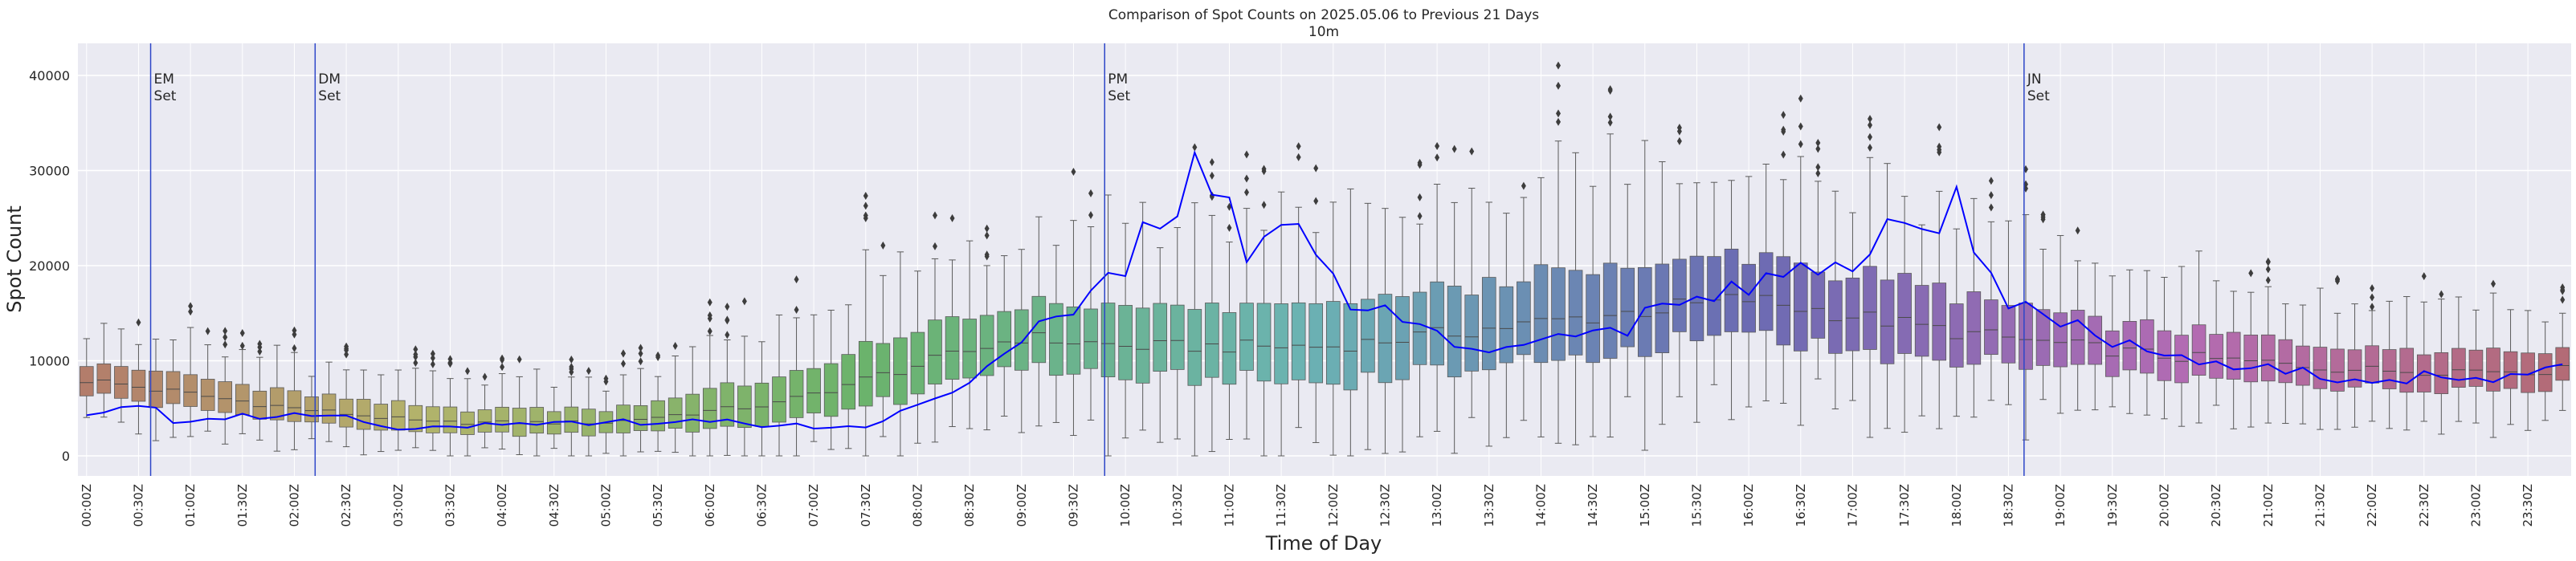 The height and width of the screenshot is (561, 2576). What do you see at coordinates (1323, 32) in the screenshot?
I see `chart-subtitle: 10m` at bounding box center [1323, 32].